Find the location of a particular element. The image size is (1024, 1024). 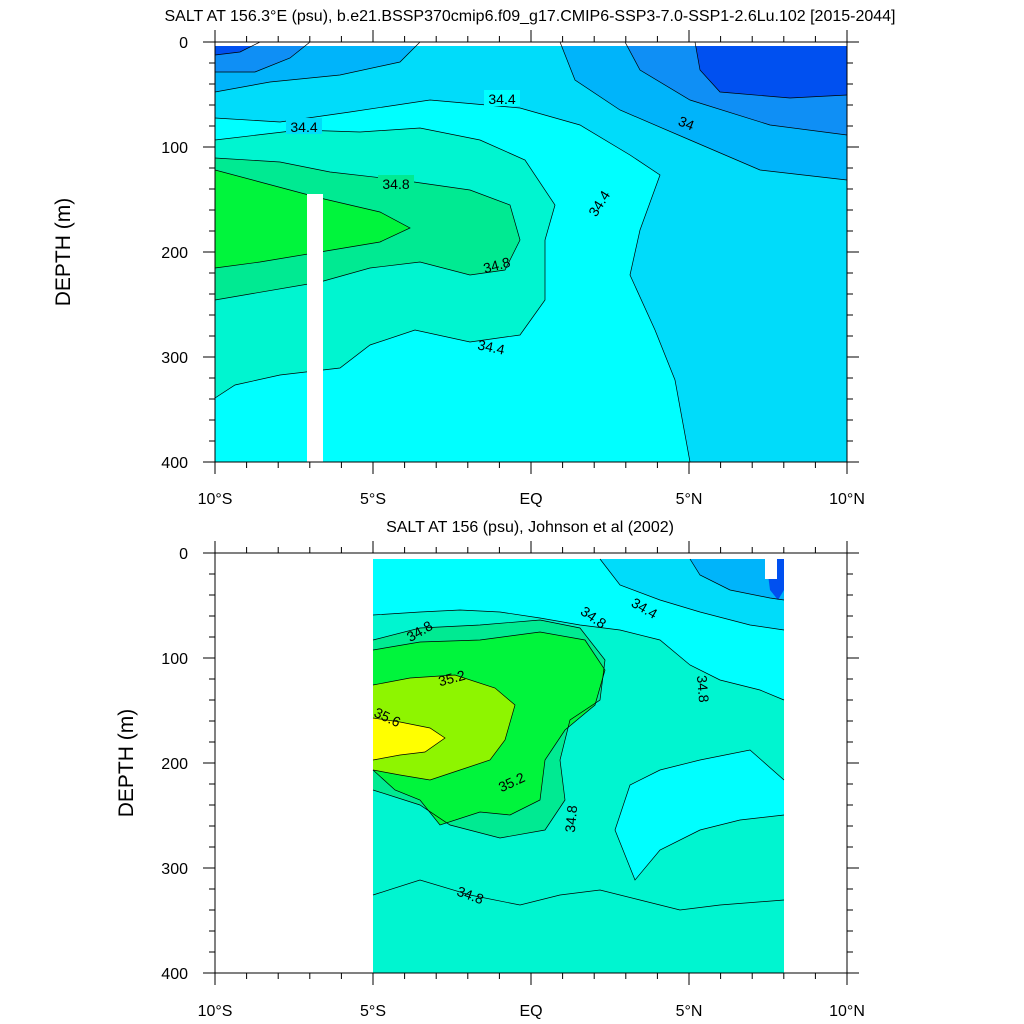

bottom-y-tick-label: 400 is located at coordinates (174, 974).